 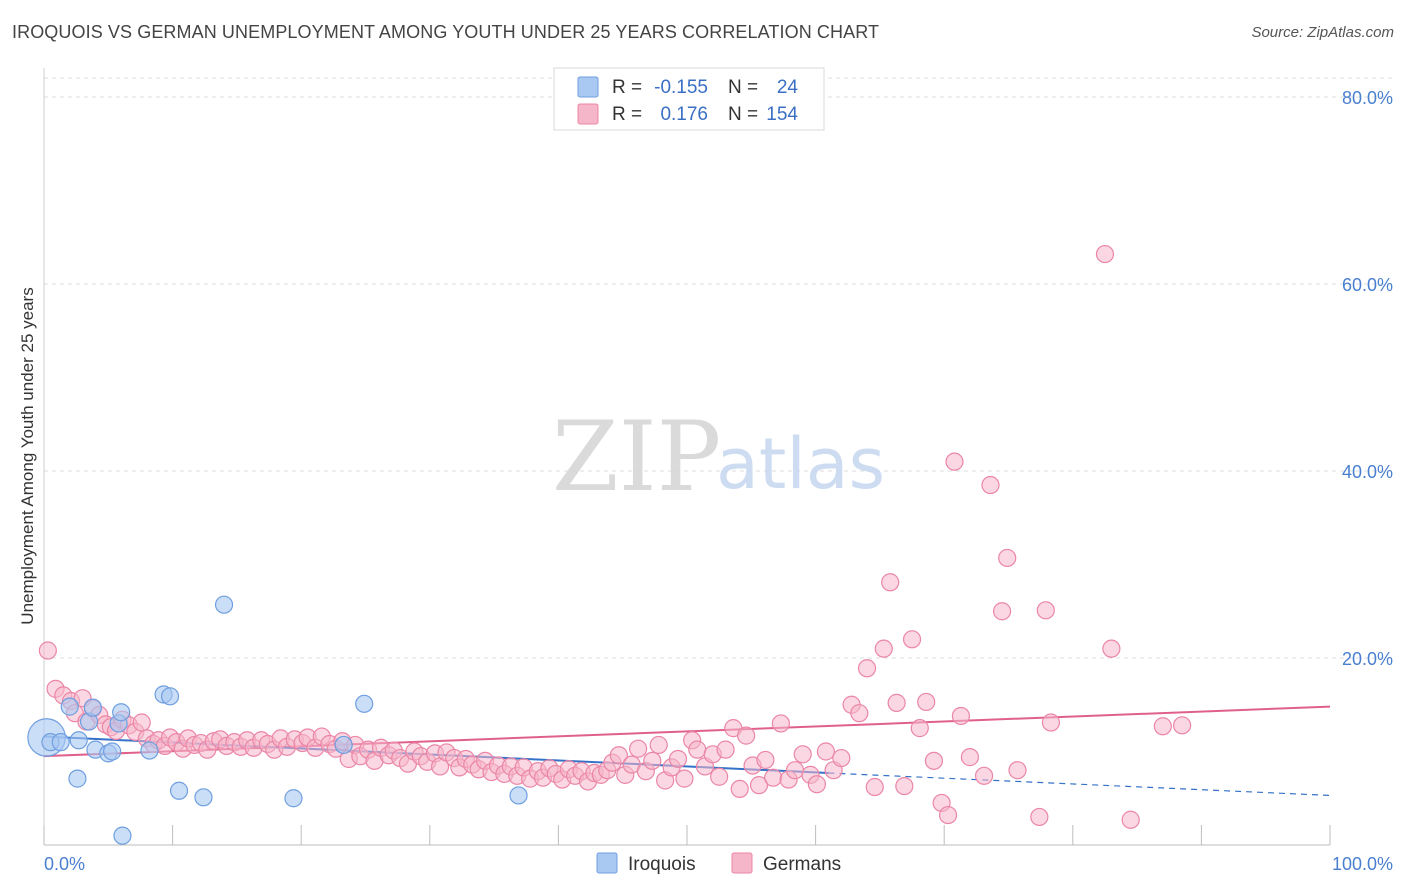 What do you see at coordinates (718, 863) in the screenshot?
I see `series-legend: Iroquois Germans` at bounding box center [718, 863].